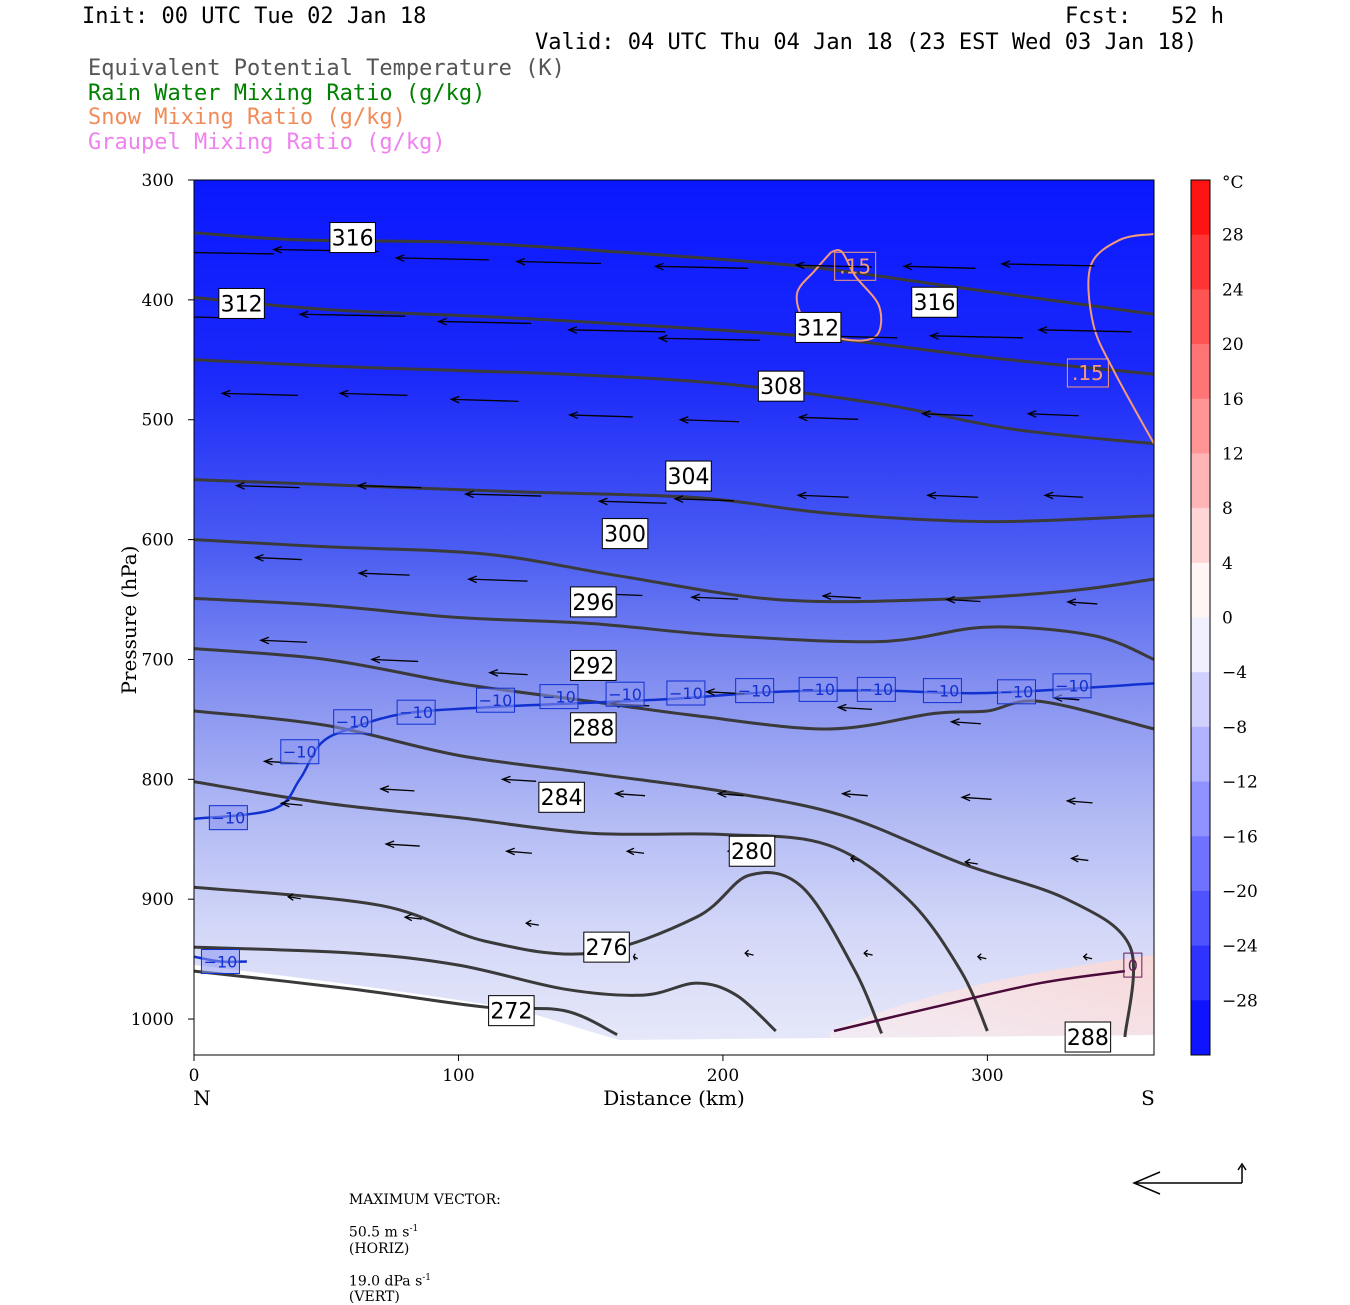 The image size is (1350, 1305). Describe the element at coordinates (723, 1076) in the screenshot. I see `x-tick-label: 200` at that location.